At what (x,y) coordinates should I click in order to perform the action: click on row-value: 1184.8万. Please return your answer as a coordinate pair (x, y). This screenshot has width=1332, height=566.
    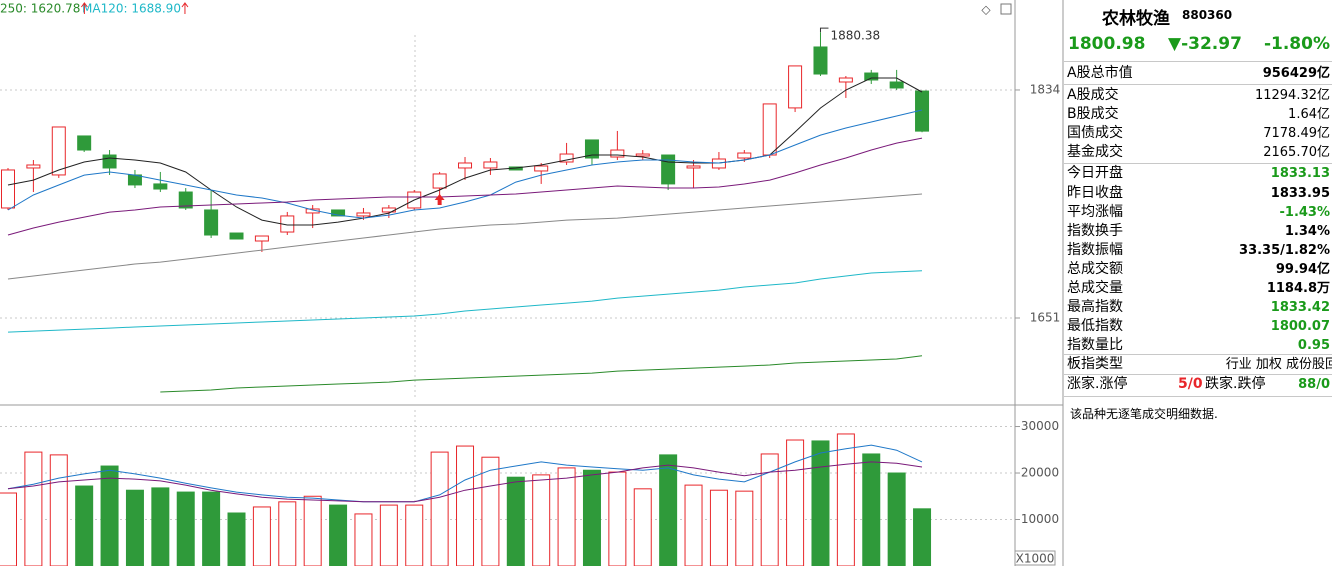
    Looking at the image, I should click on (1298, 288).